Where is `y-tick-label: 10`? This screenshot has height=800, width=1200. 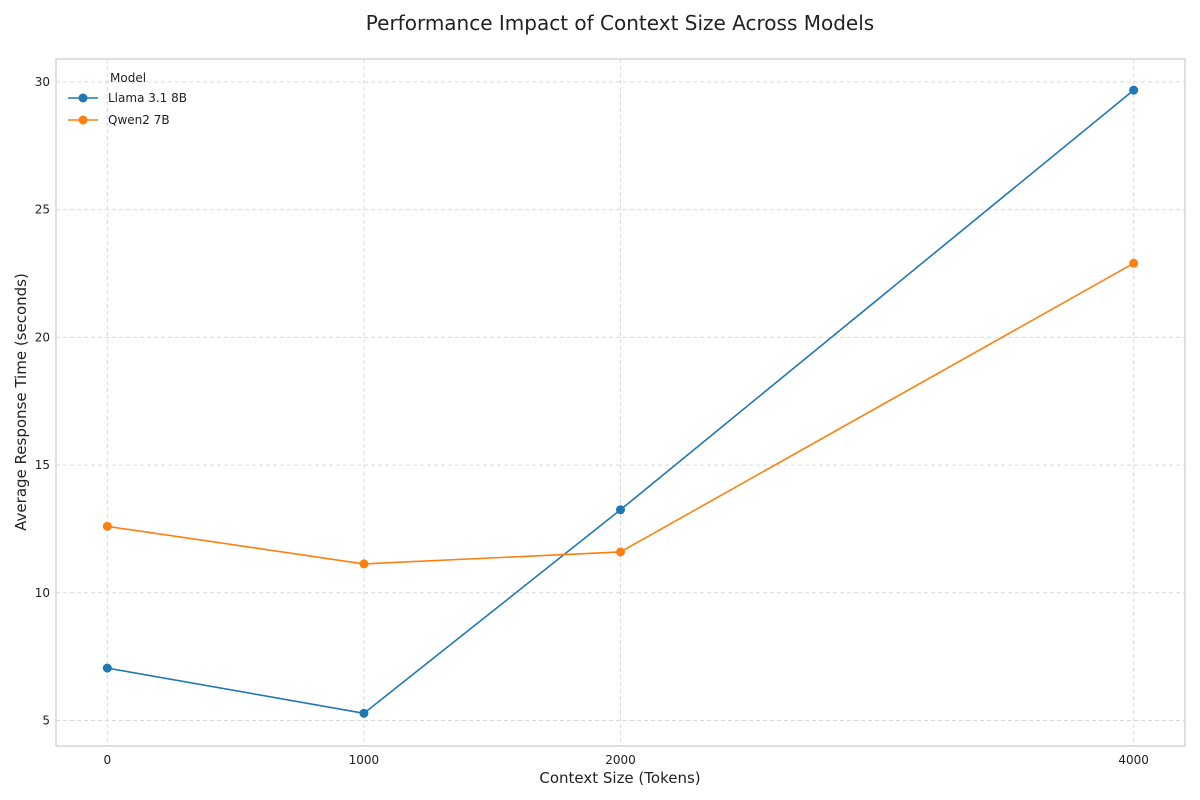 y-tick-label: 10 is located at coordinates (42, 593).